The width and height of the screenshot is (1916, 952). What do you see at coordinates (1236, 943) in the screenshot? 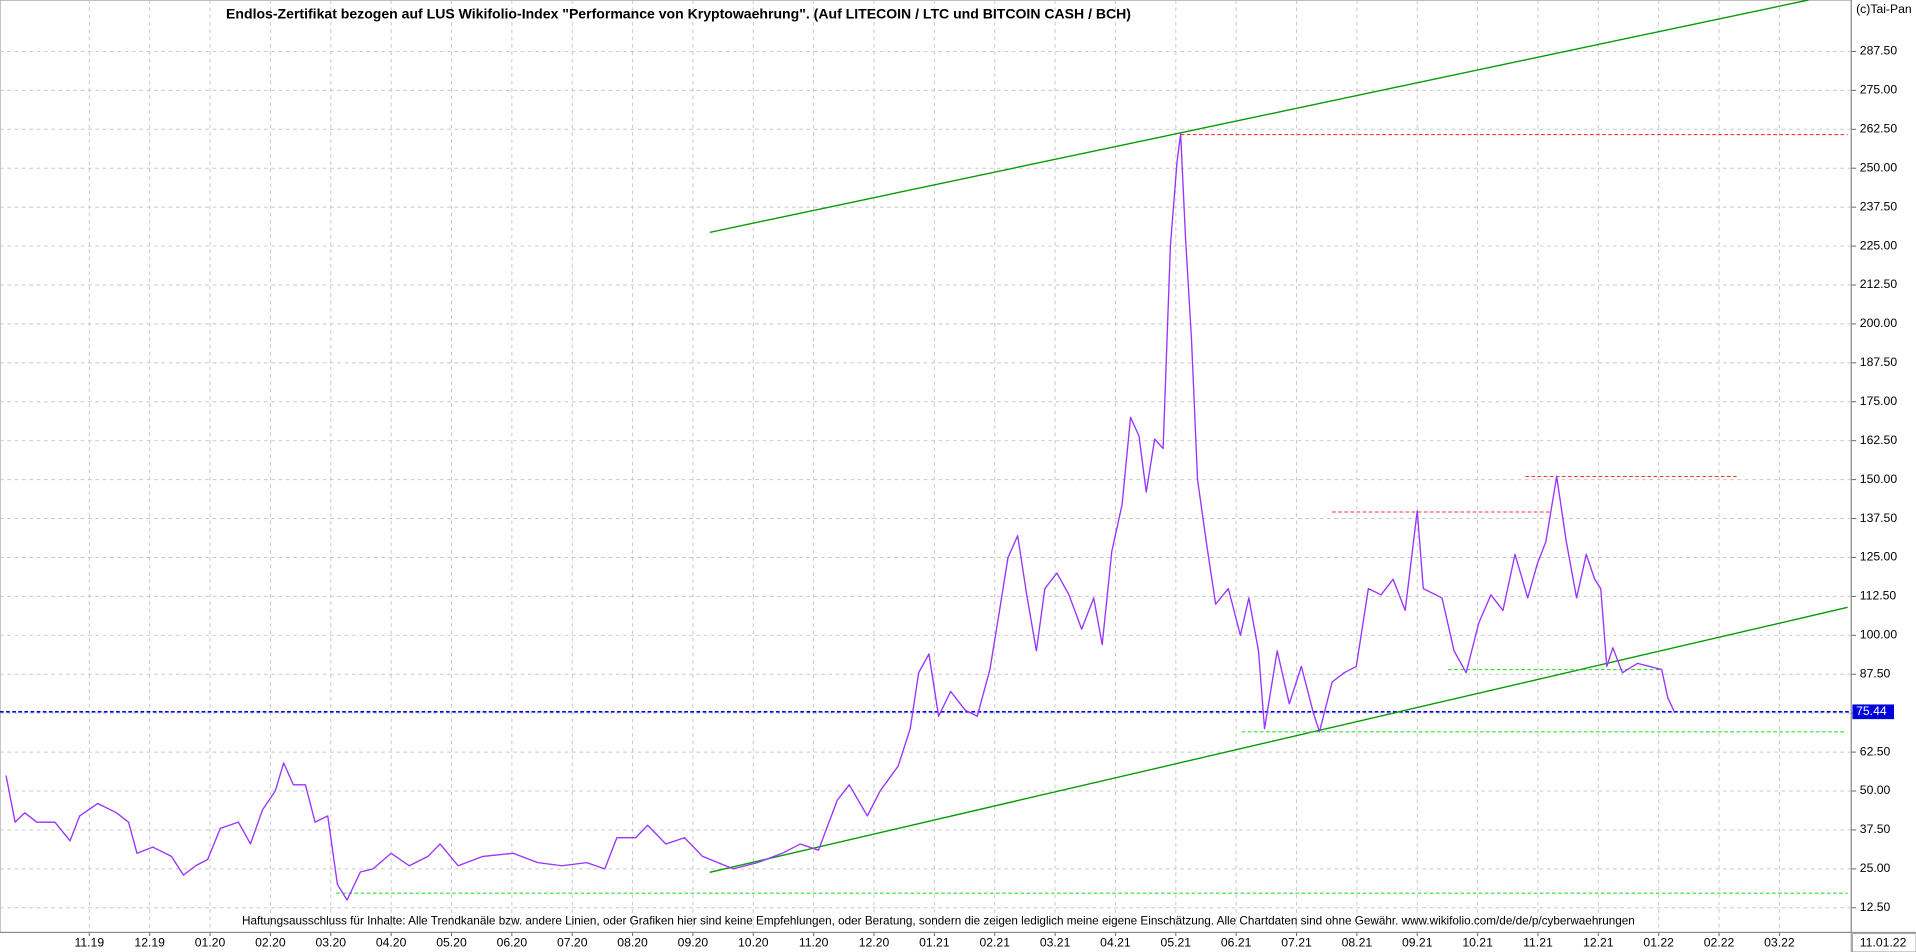
I see `x-tick-label: 06.21` at bounding box center [1236, 943].